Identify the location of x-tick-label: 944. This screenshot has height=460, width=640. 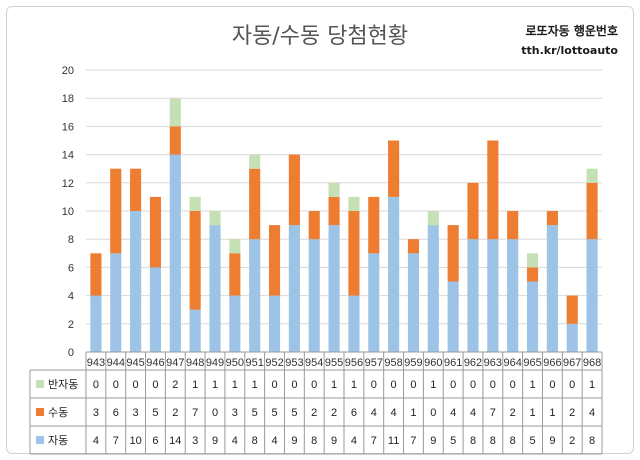
(116, 363).